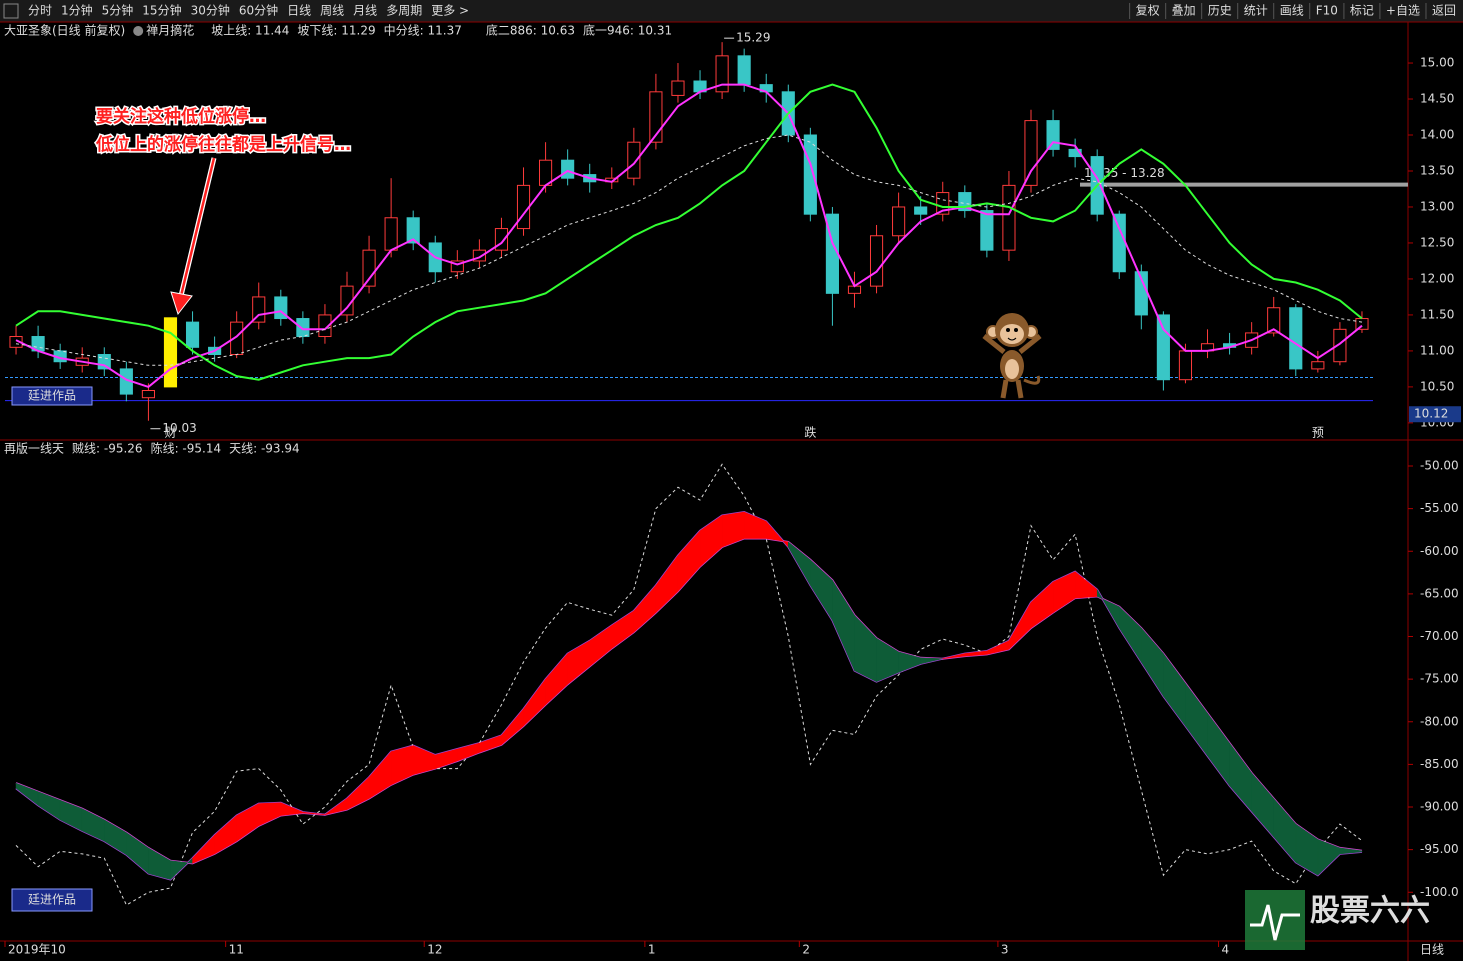 The image size is (1463, 961). I want to click on legend-item: 中分线: 11.37, so click(423, 30).